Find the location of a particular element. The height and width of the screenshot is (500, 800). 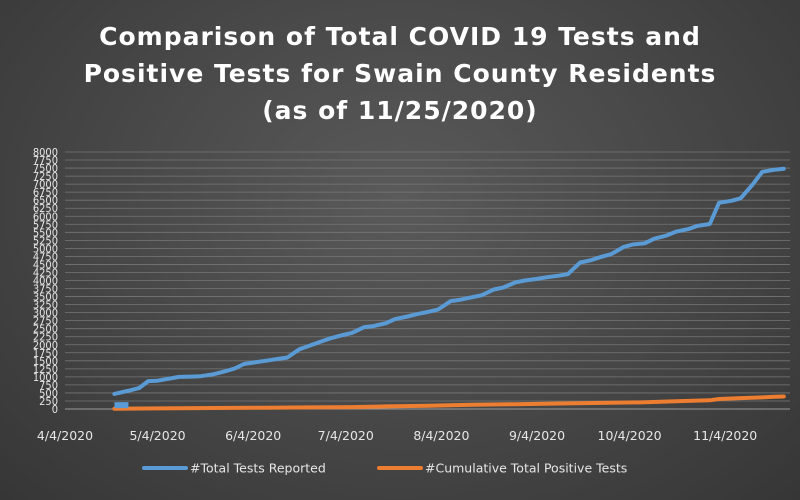

y-tick-label: 5750 is located at coordinates (45, 224).